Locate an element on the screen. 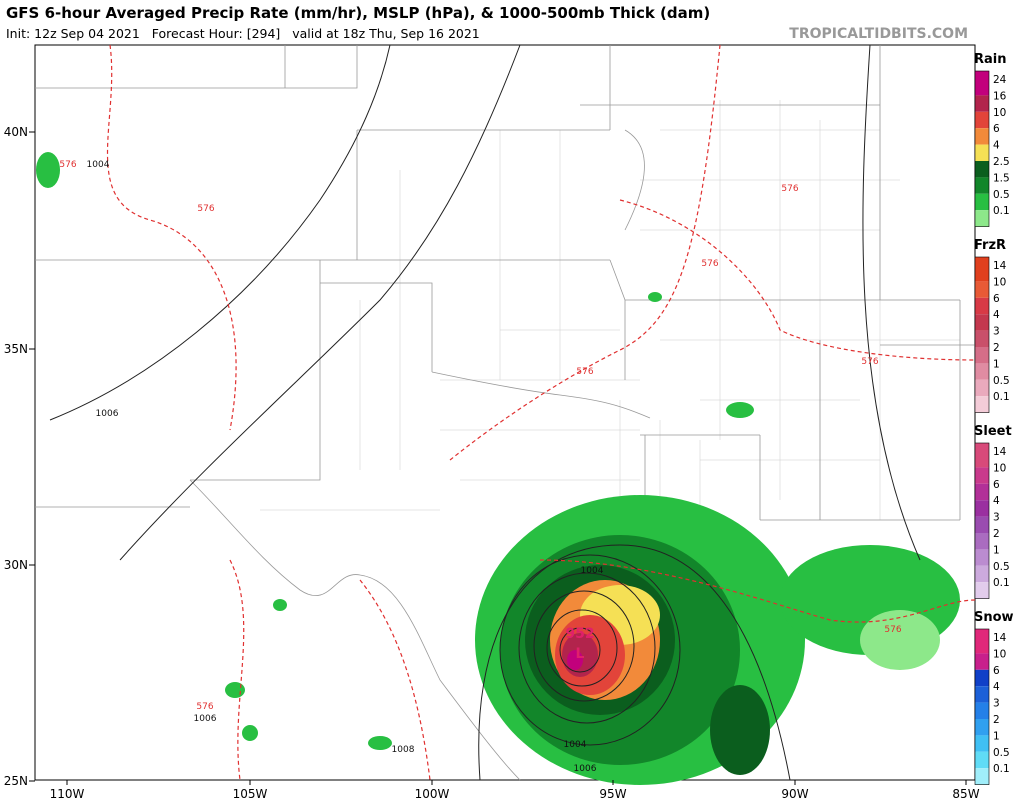 The image size is (1024, 805). lat-label: 30N is located at coordinates (16, 565).